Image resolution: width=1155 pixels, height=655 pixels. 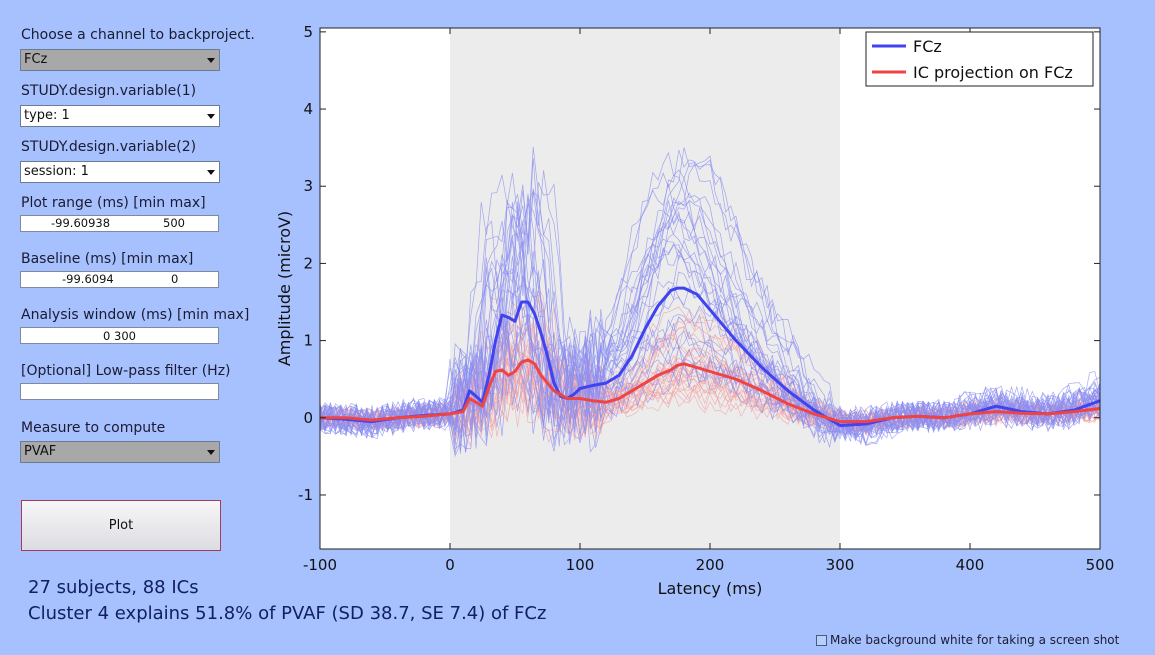 What do you see at coordinates (308, 186) in the screenshot?
I see `y-tick-label: 3` at bounding box center [308, 186].